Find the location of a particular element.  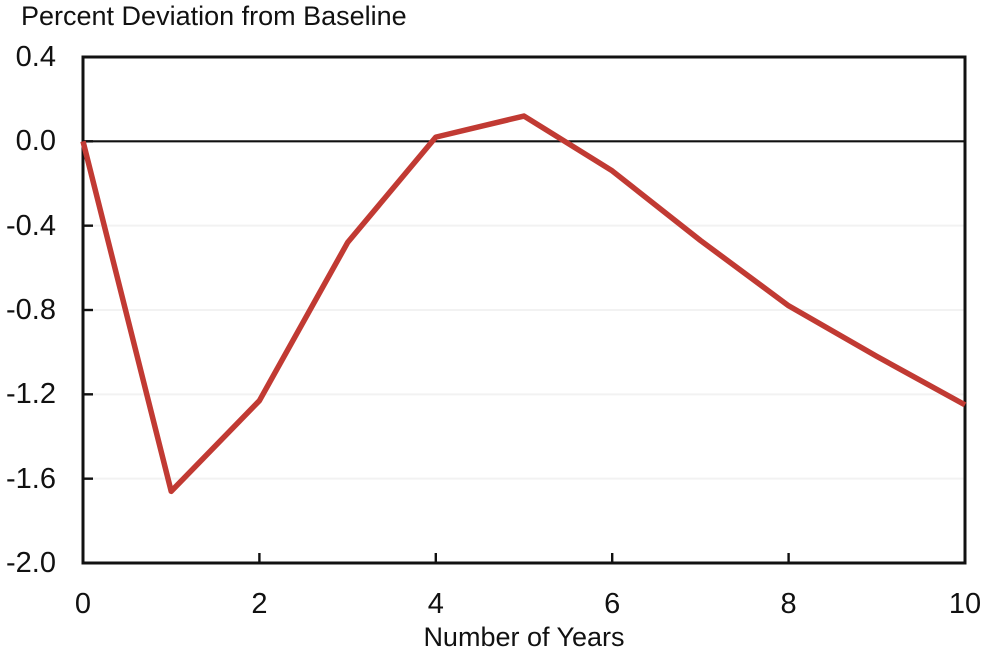

y-tick-label: -1.6 is located at coordinates (31, 478).